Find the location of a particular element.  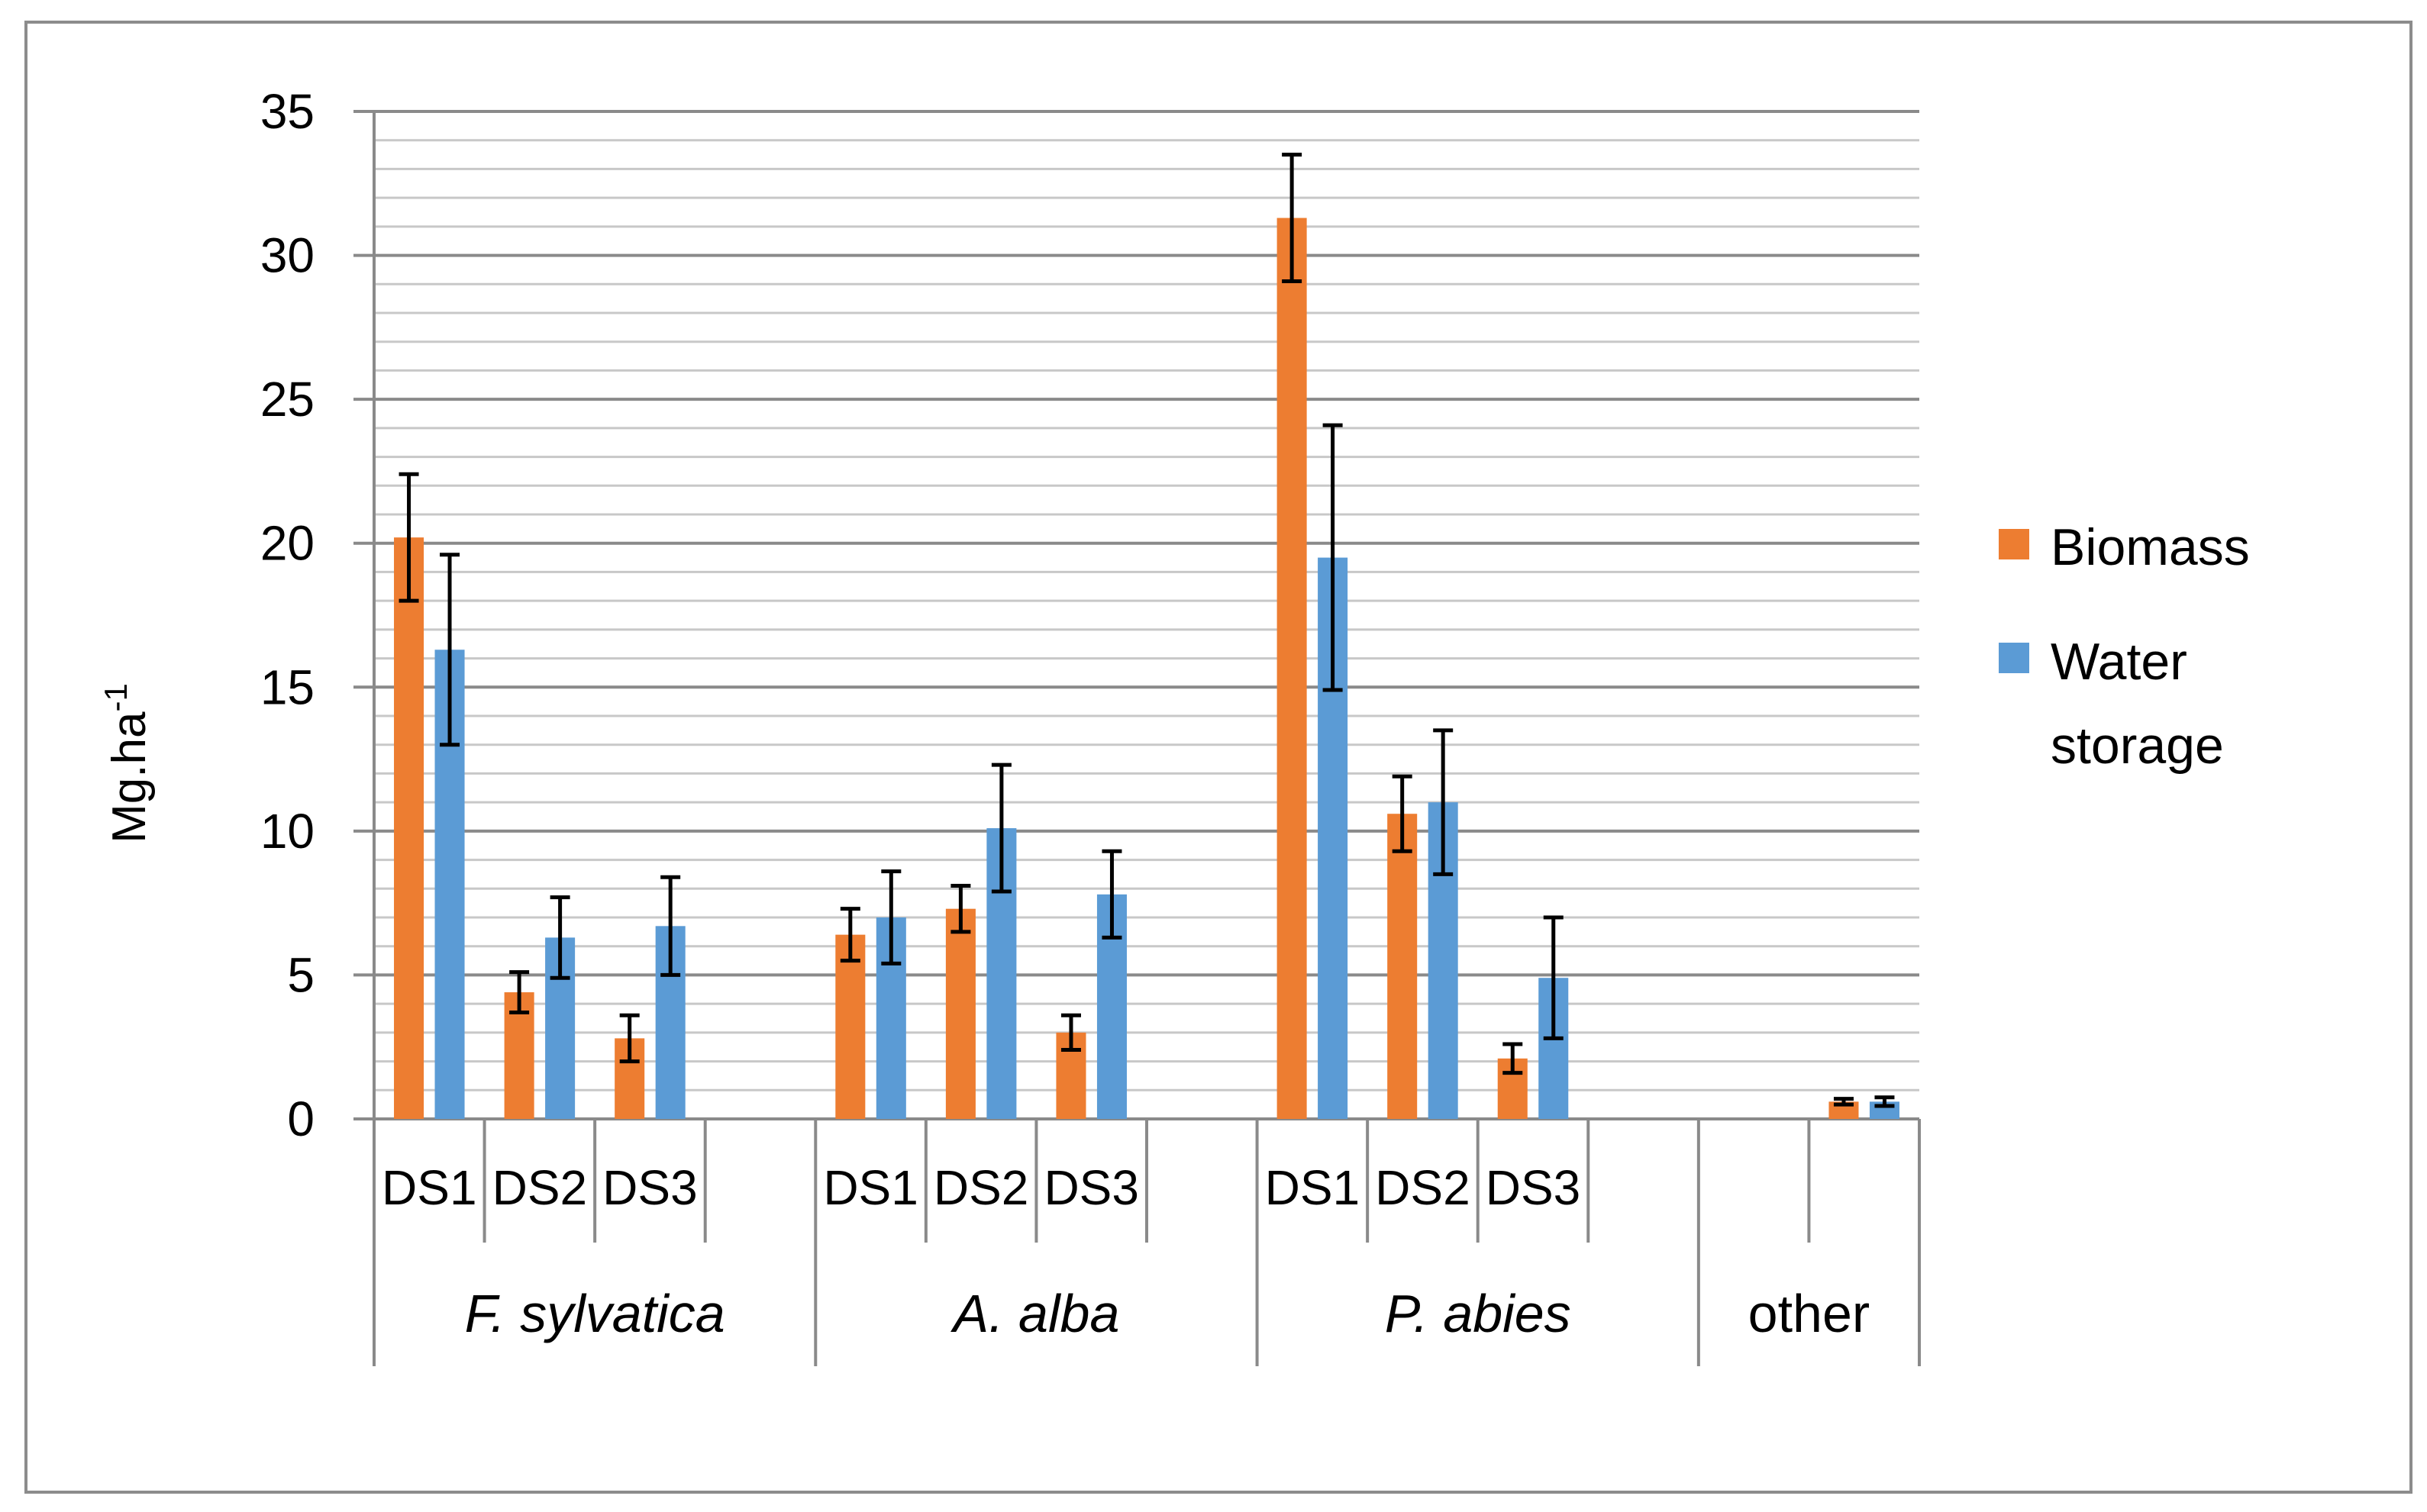

y-tick-label: 5 is located at coordinates (301, 974).